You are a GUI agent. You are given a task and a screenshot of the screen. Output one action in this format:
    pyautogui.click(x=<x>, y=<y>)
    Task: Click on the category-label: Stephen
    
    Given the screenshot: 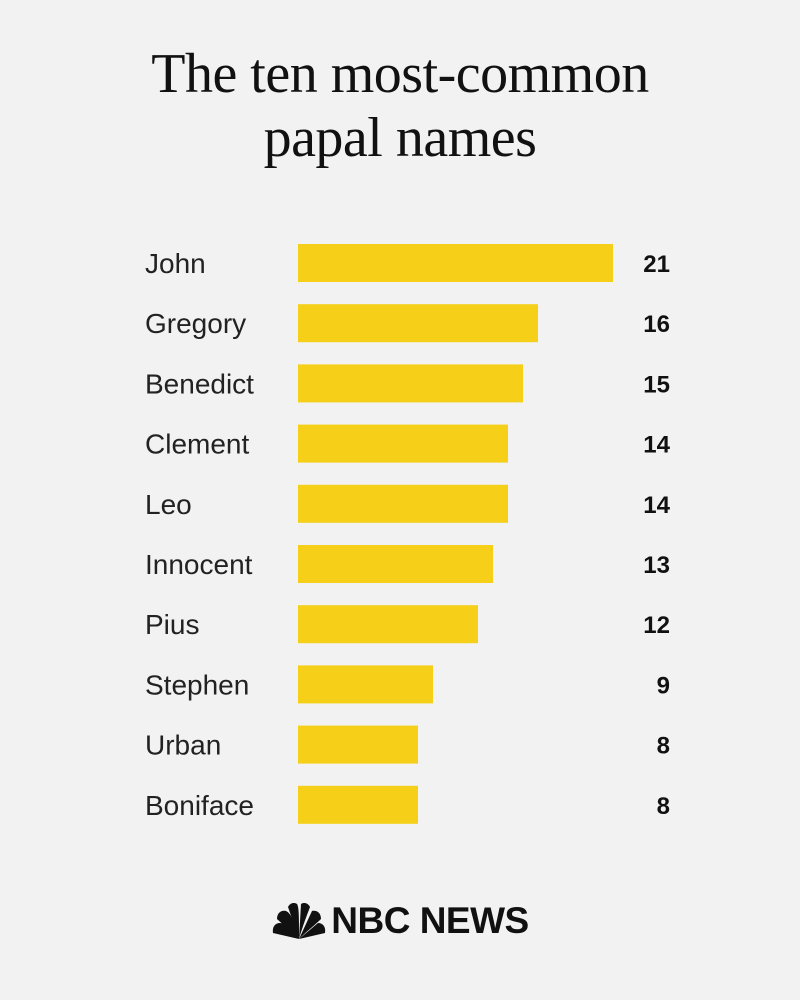 What is the action you would take?
    pyautogui.click(x=197, y=684)
    